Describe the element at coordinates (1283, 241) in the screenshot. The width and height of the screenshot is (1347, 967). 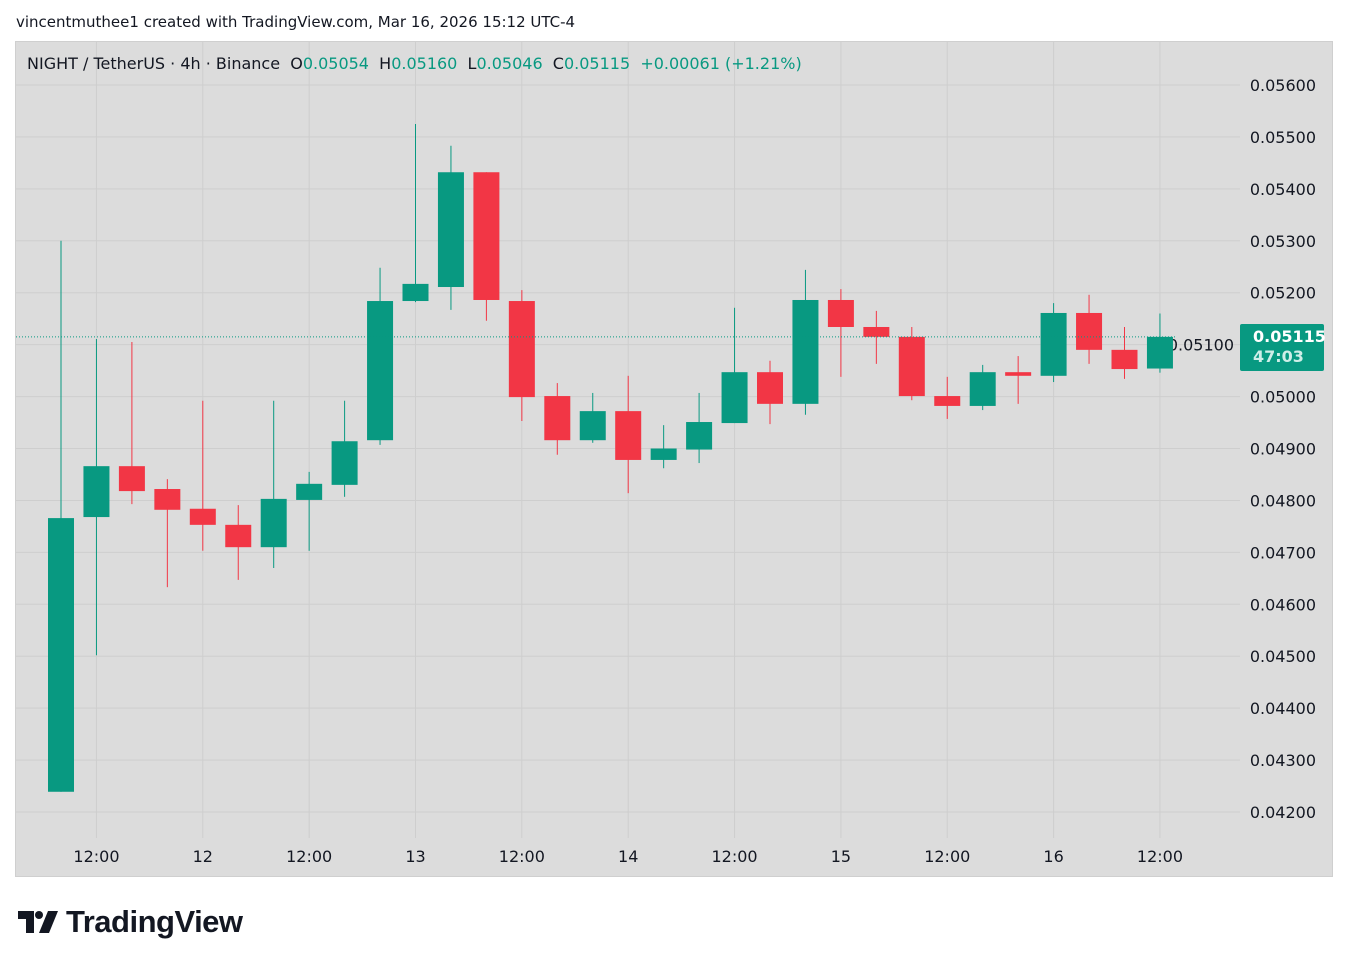
I see `y-tick-label: 0.05300` at that location.